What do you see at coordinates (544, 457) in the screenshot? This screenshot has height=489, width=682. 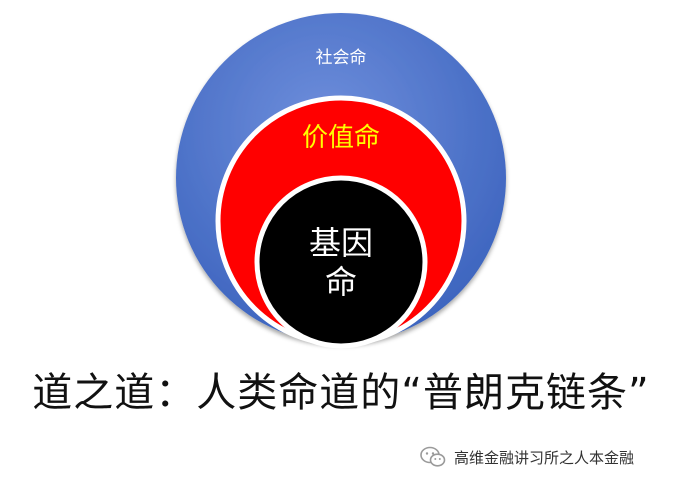 I see `watermark-text: 高维金融讲习所之人本金融` at bounding box center [544, 457].